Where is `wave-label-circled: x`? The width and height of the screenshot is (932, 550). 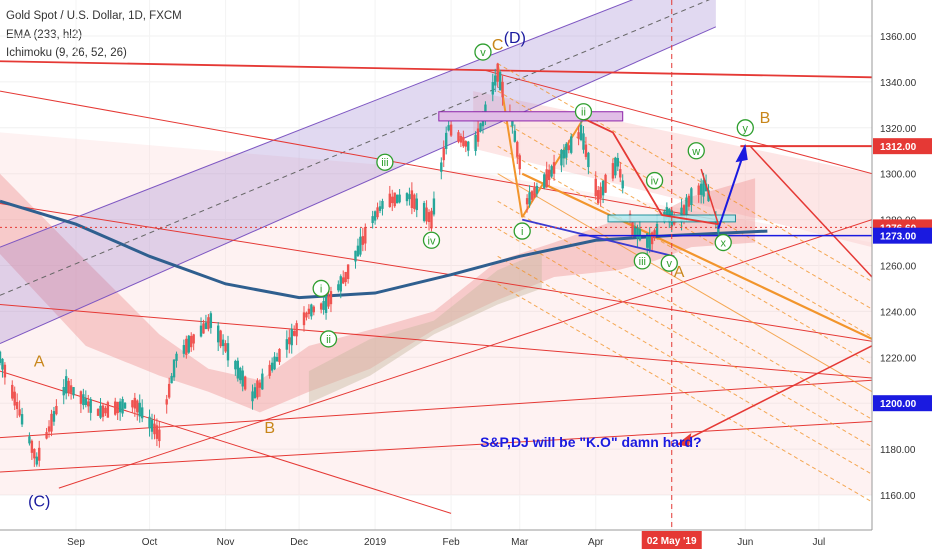 wave-label-circled: x is located at coordinates (723, 242).